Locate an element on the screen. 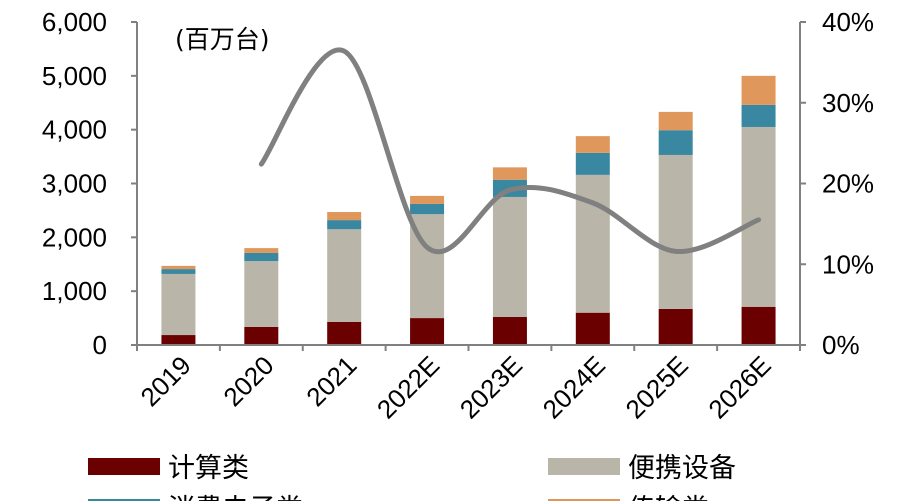  legend-label-1: 便携设备 is located at coordinates (682, 468).